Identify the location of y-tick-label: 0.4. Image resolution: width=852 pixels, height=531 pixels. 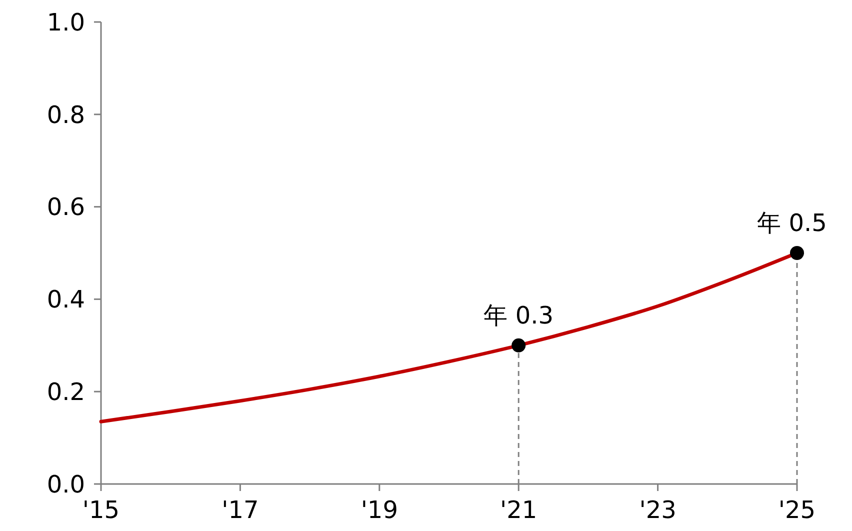
(66, 300).